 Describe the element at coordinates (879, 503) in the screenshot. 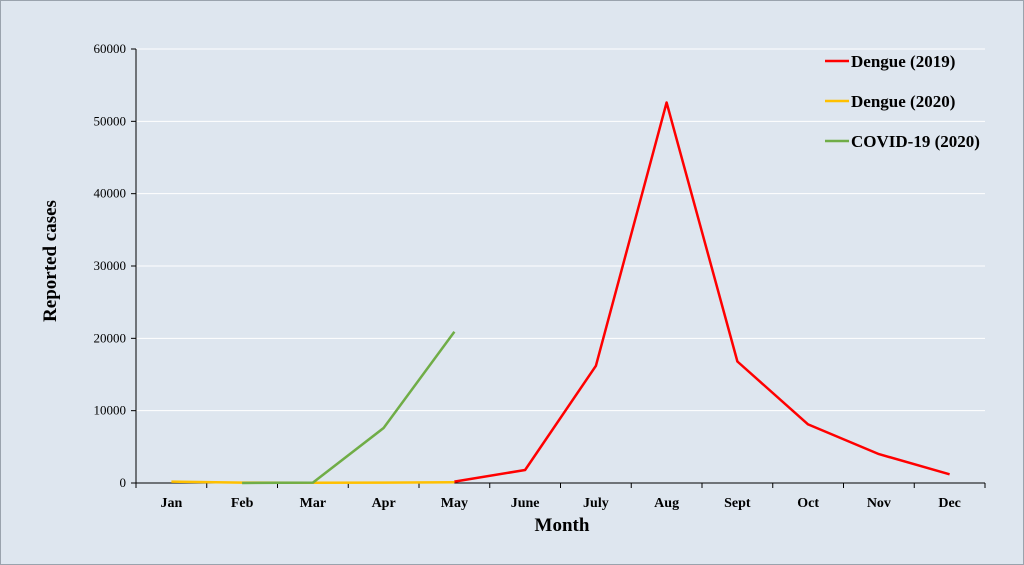

I see `x-tick-label: Nov` at that location.